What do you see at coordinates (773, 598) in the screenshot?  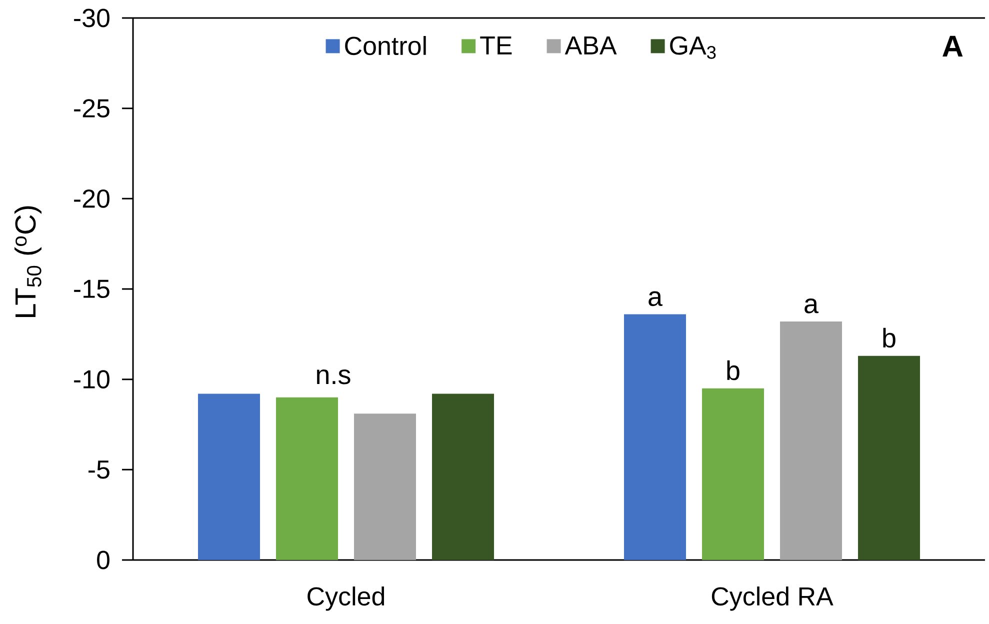 I see `x-tick-label: Cycled RA` at bounding box center [773, 598].